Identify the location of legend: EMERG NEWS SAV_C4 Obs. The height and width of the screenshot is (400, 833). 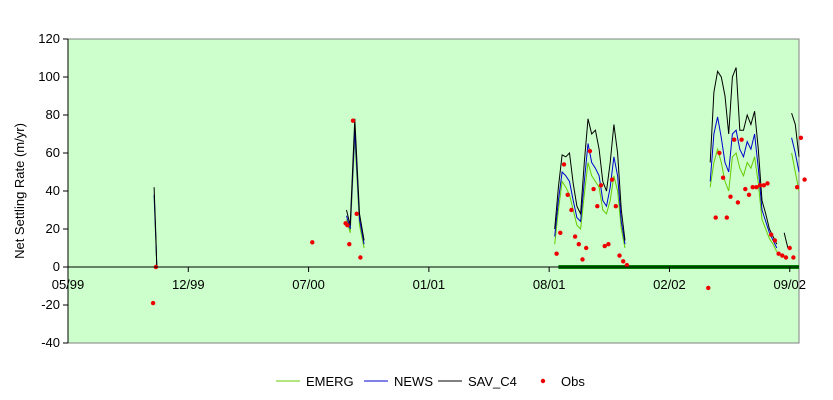
(430, 381).